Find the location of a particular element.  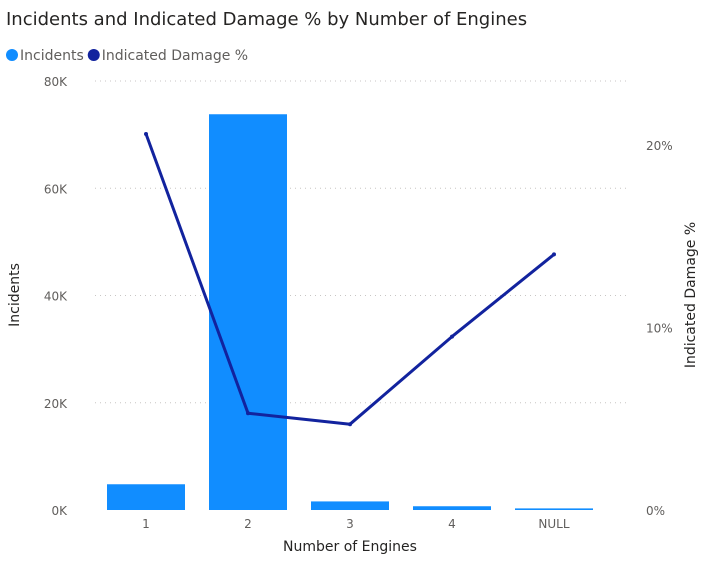

damage-point-null is located at coordinates (554, 254).